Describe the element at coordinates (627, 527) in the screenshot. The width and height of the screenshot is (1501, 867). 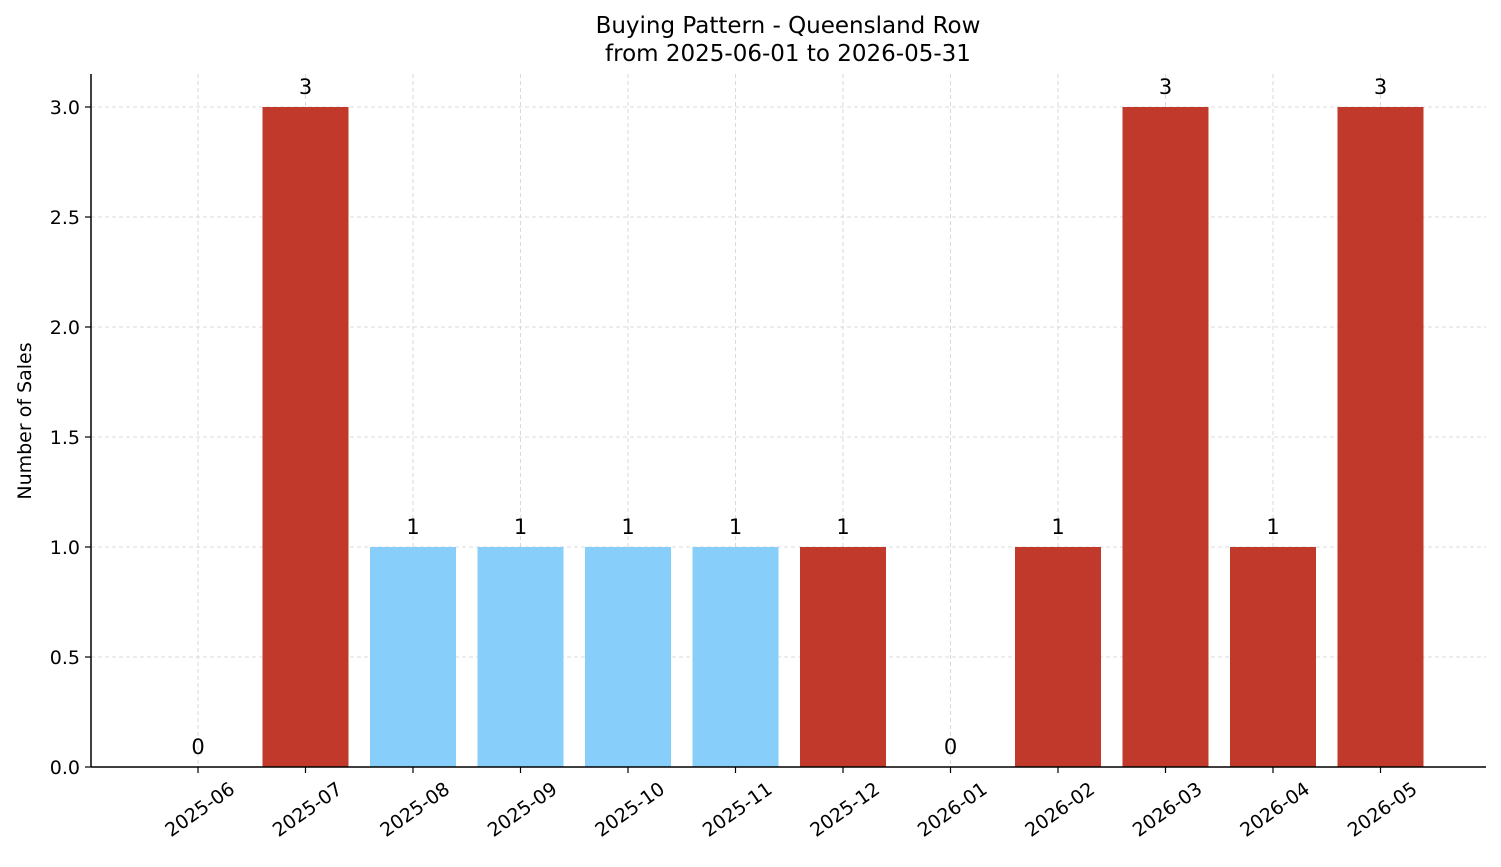
I see `data-label-2025-10: 1` at that location.